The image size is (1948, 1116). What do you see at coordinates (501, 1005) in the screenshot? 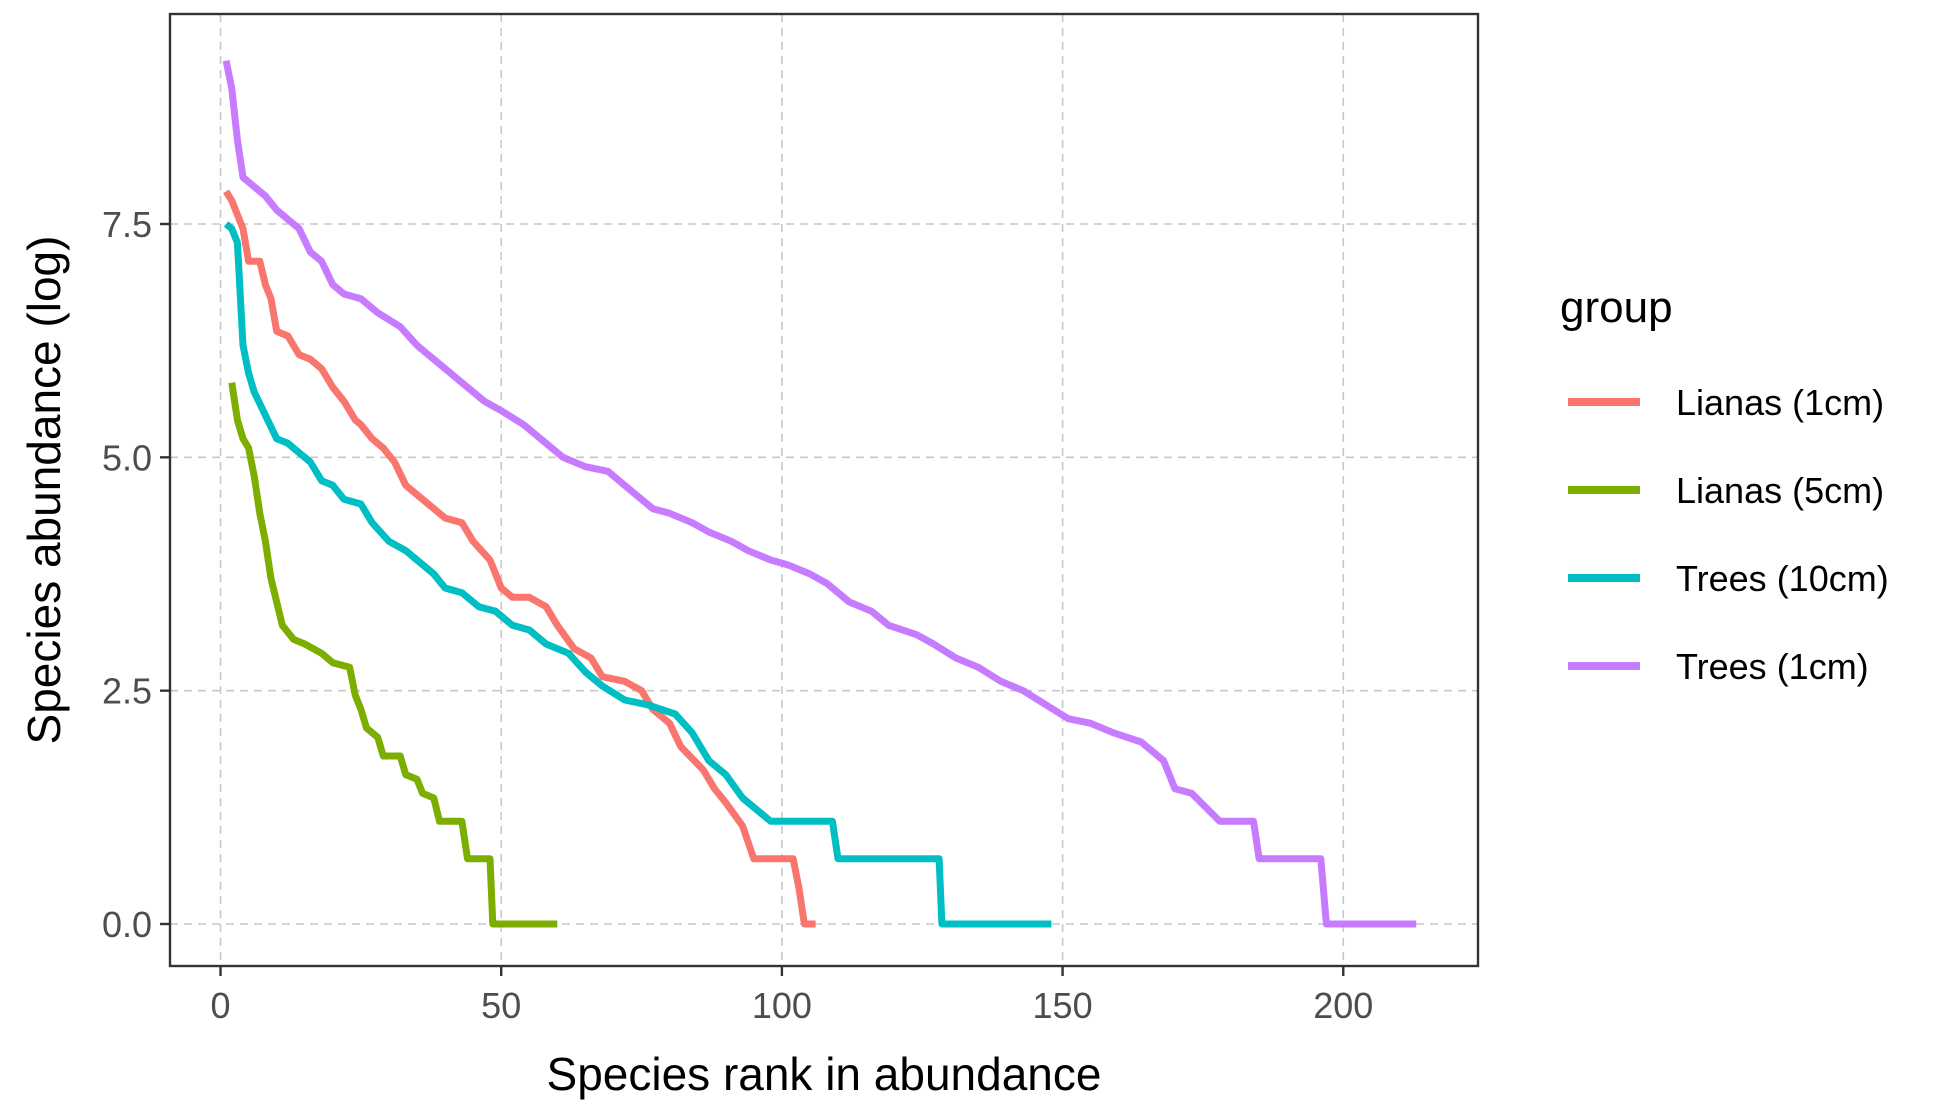
I see `x-tick-label: 50` at bounding box center [501, 1005].